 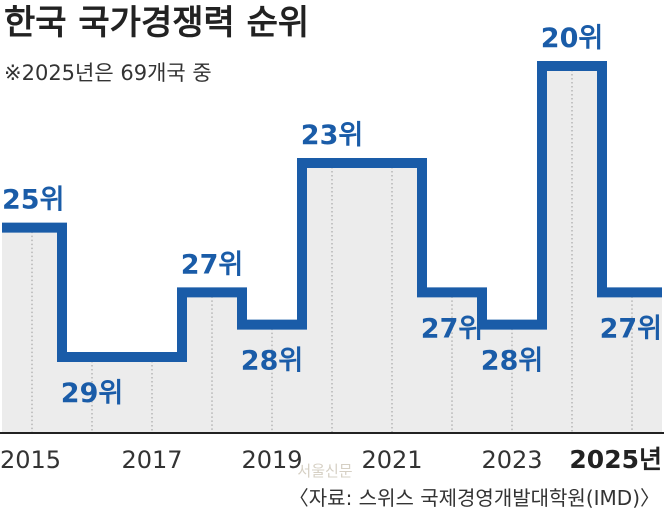 I want to click on rank-label-2015: 25위, so click(x=33, y=200).